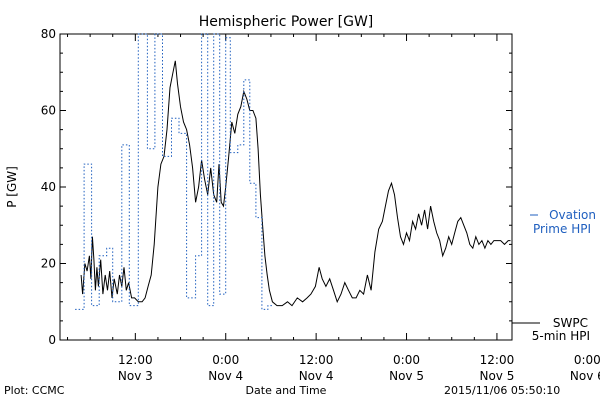 The width and height of the screenshot is (600, 400). What do you see at coordinates (48, 111) in the screenshot?
I see `y-tick-label: 60` at bounding box center [48, 111].